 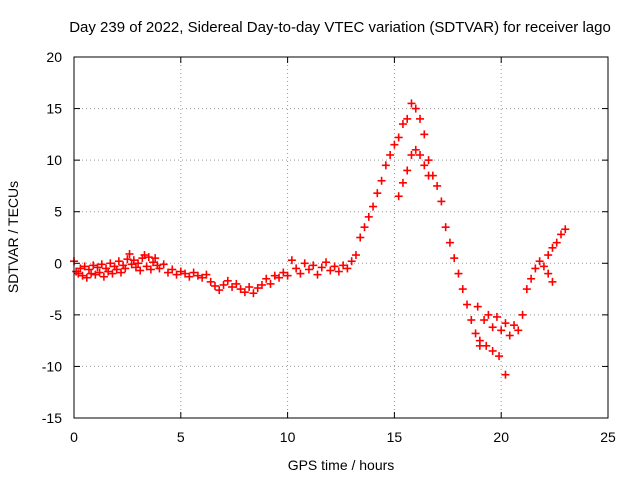 I want to click on x-tick-label: 15, so click(x=395, y=437).